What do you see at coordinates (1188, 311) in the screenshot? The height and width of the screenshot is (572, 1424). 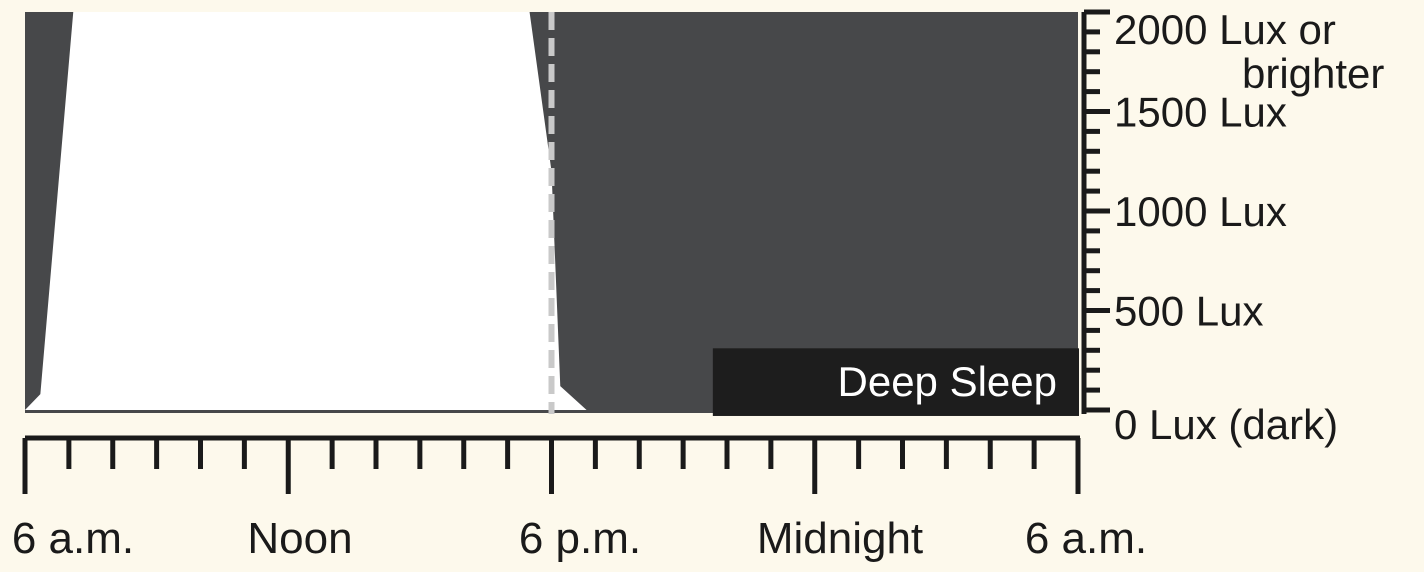 I see `y-tick-label: 500 Lux` at bounding box center [1188, 311].